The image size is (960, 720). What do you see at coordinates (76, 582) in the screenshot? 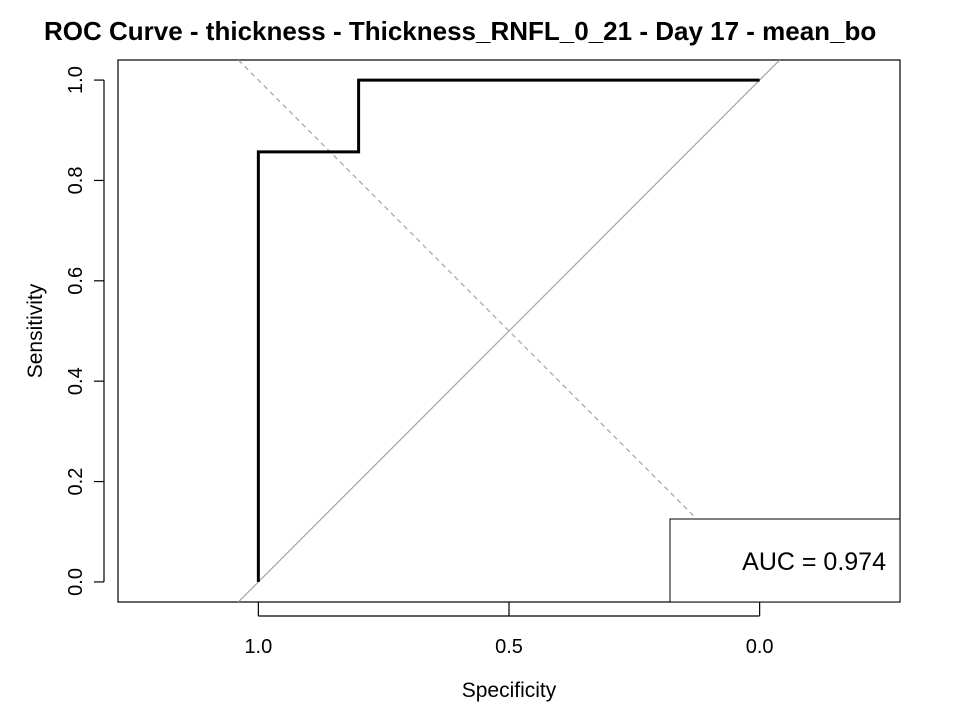
I see `y-tick-label: 0.0` at bounding box center [76, 582].